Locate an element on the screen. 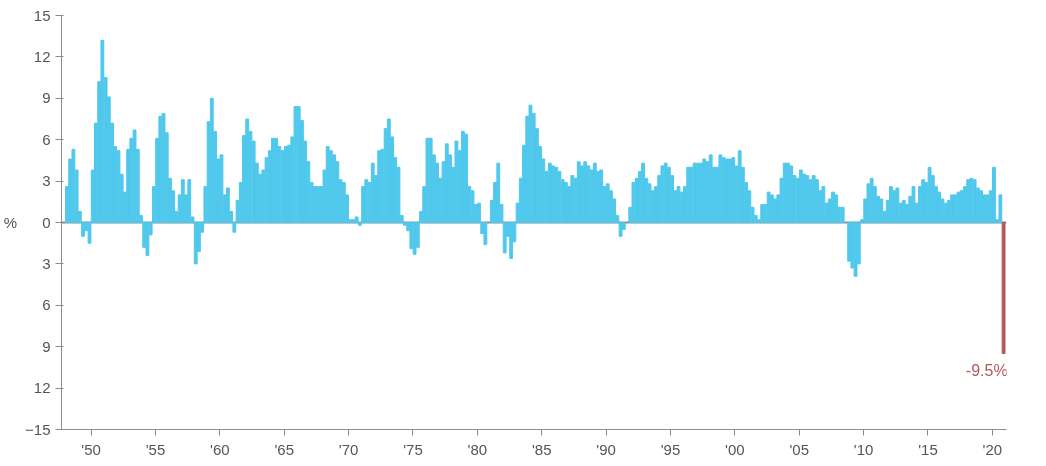 The width and height of the screenshot is (1046, 466). x-tick-label: '80 is located at coordinates (477, 449).